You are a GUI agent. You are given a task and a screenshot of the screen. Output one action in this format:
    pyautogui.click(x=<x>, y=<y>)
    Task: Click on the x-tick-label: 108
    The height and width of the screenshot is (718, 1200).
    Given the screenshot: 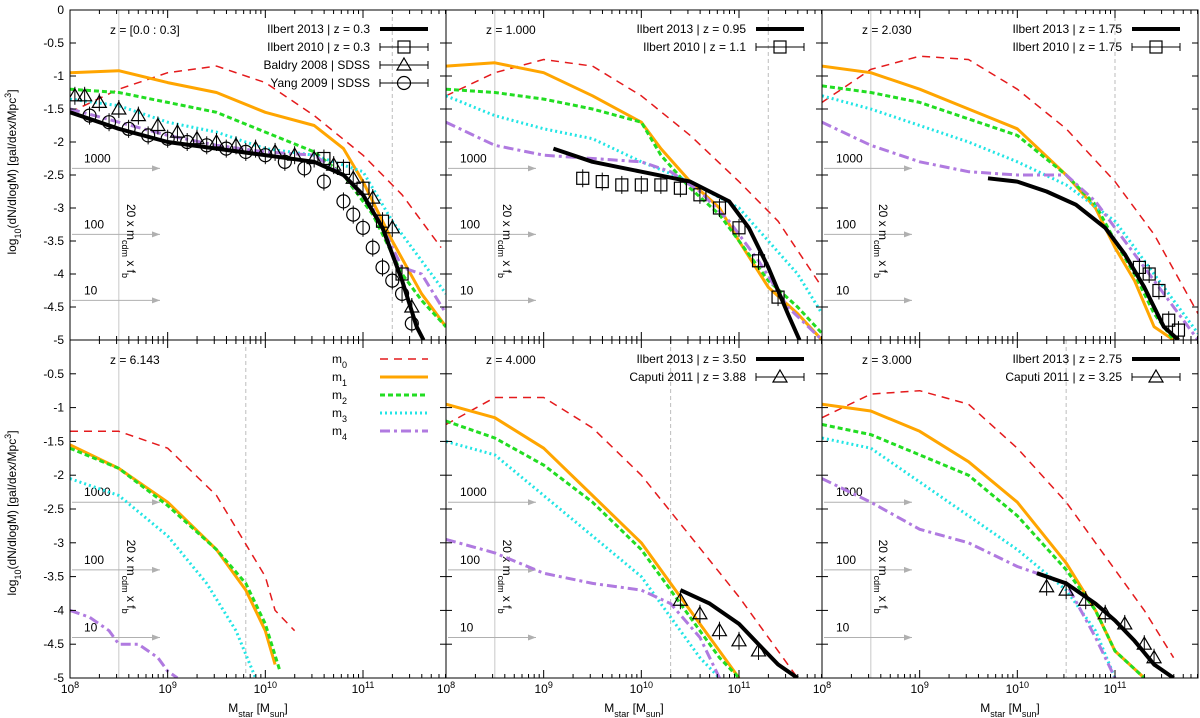 What is the action you would take?
    pyautogui.click(x=70, y=688)
    